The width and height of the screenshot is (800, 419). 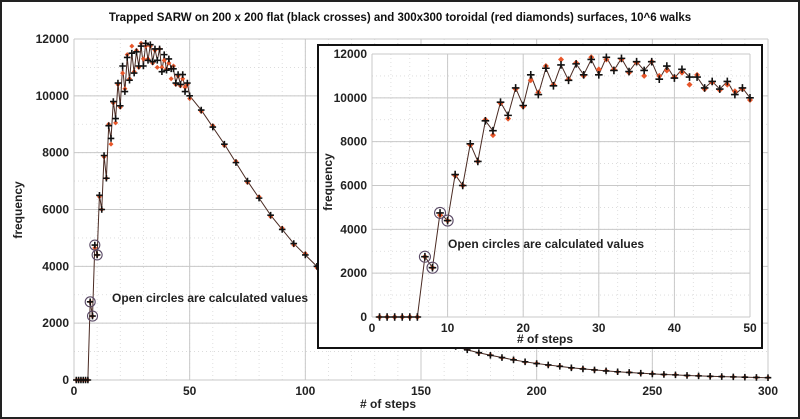 What do you see at coordinates (545, 339) in the screenshot?
I see `inset-x-axis-label: # of steps` at bounding box center [545, 339].